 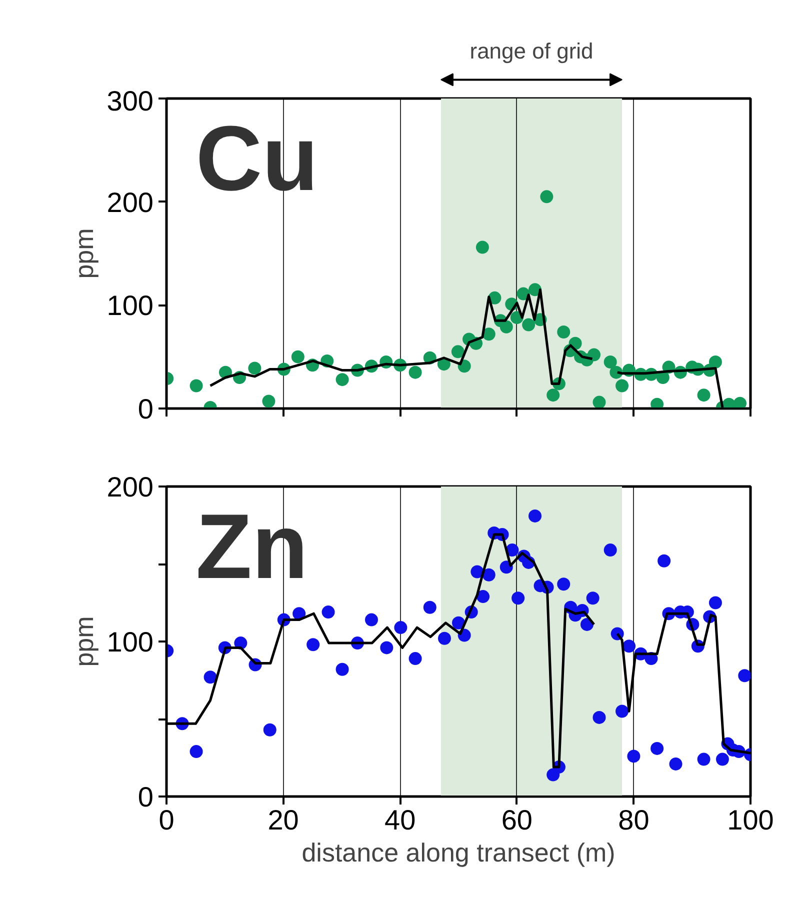 What do you see at coordinates (283, 820) in the screenshot?
I see `x-tick-label: 20` at bounding box center [283, 820].